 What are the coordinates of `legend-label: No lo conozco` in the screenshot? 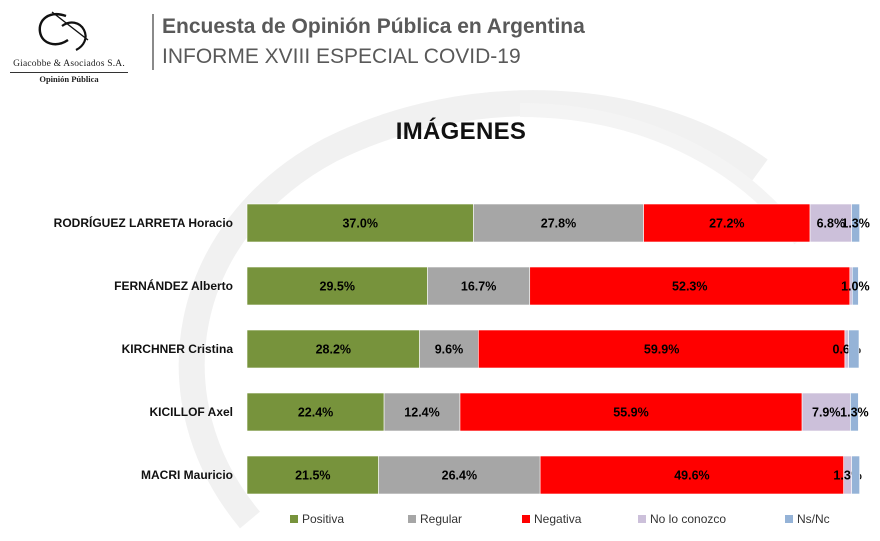 It's located at (688, 519).